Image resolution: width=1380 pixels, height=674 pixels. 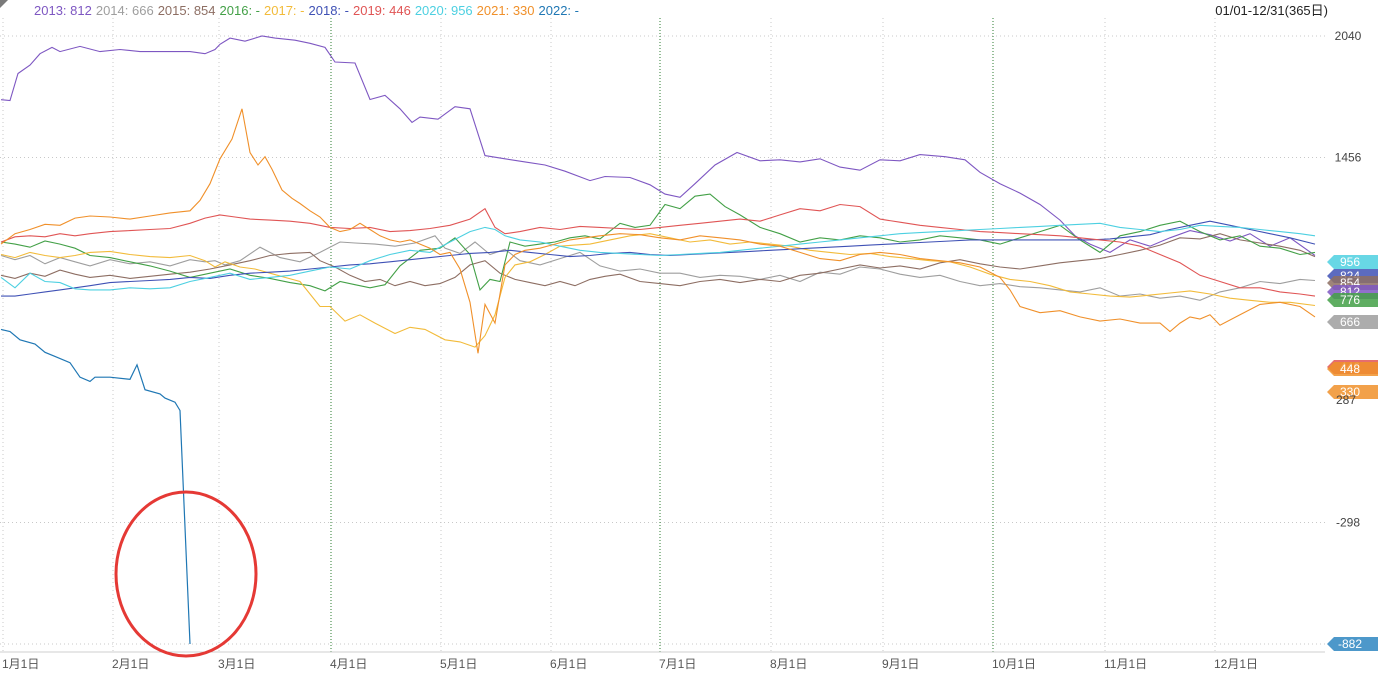 What do you see at coordinates (505, 10) in the screenshot?
I see `legend-item-2021: 2021: 330` at bounding box center [505, 10].